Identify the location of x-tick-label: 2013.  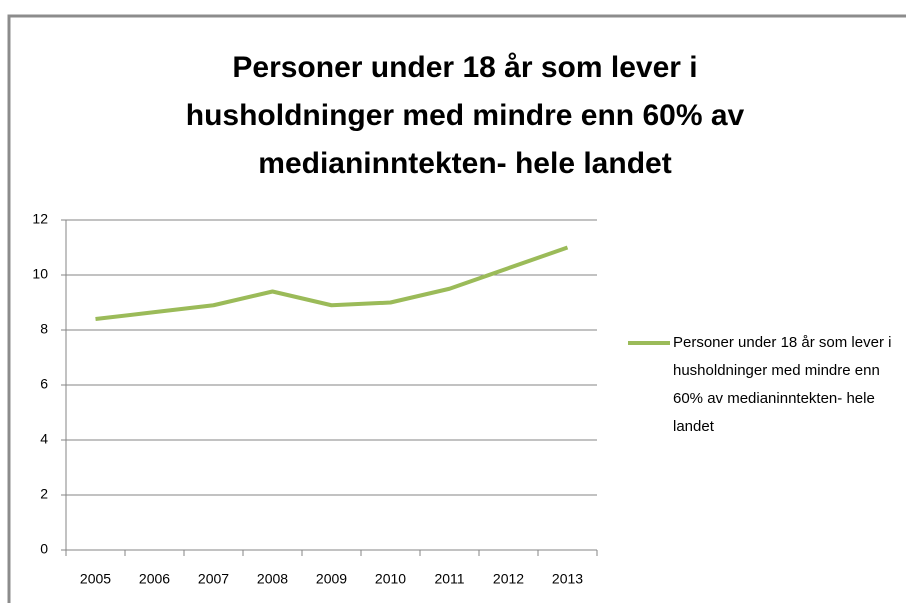
(567, 579).